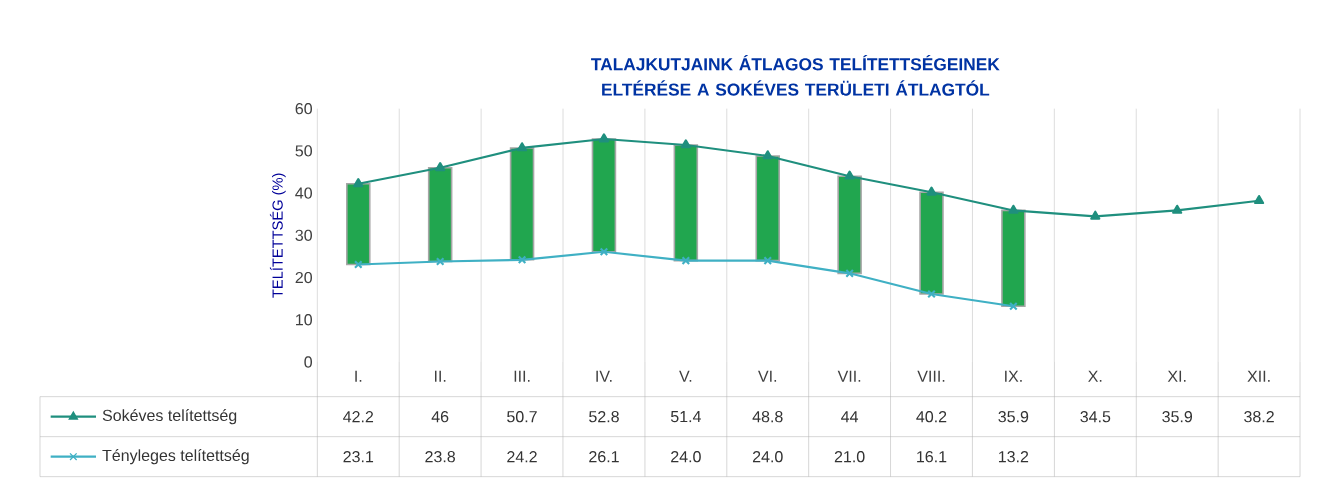 Image resolution: width=1321 pixels, height=482 pixels. I want to click on x-tick-label: XII., so click(1258, 376).